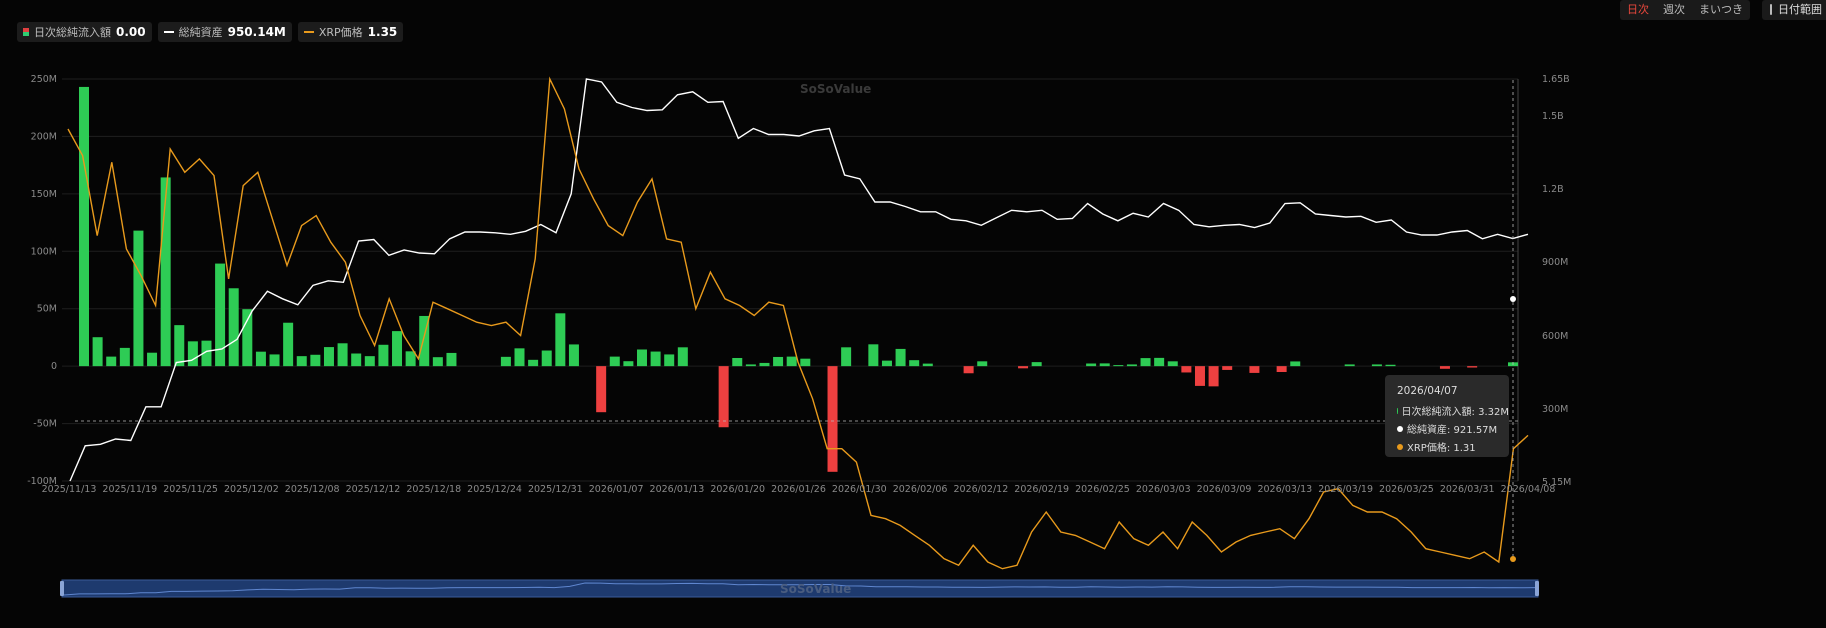  Describe the element at coordinates (1513, 299) in the screenshot. I see `assets-hover-marker` at that location.